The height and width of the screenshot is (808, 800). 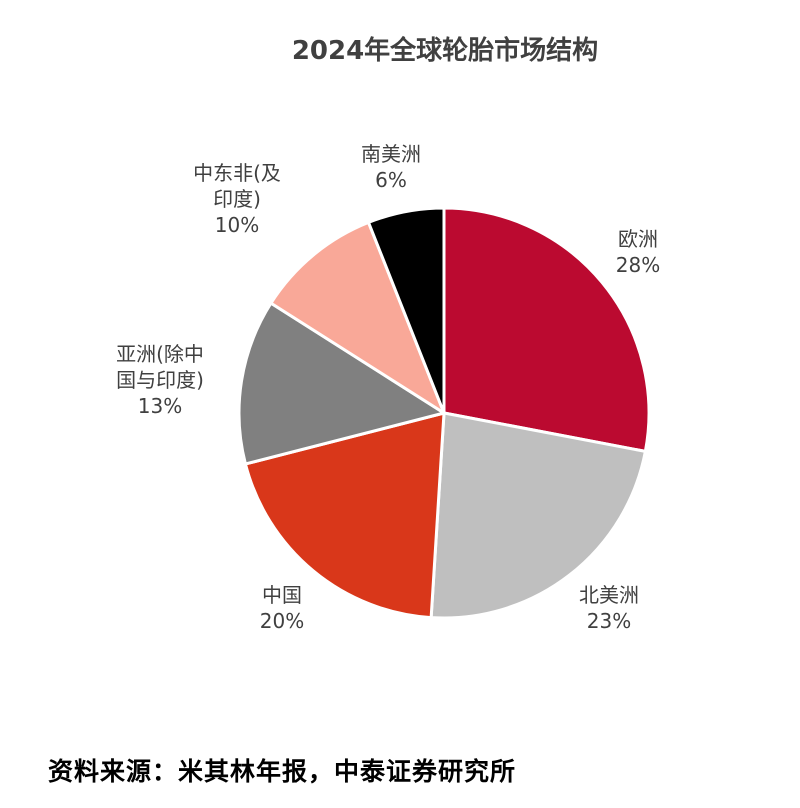 What do you see at coordinates (391, 167) in the screenshot?
I see `slice-label: 南美洲 6%` at bounding box center [391, 167].